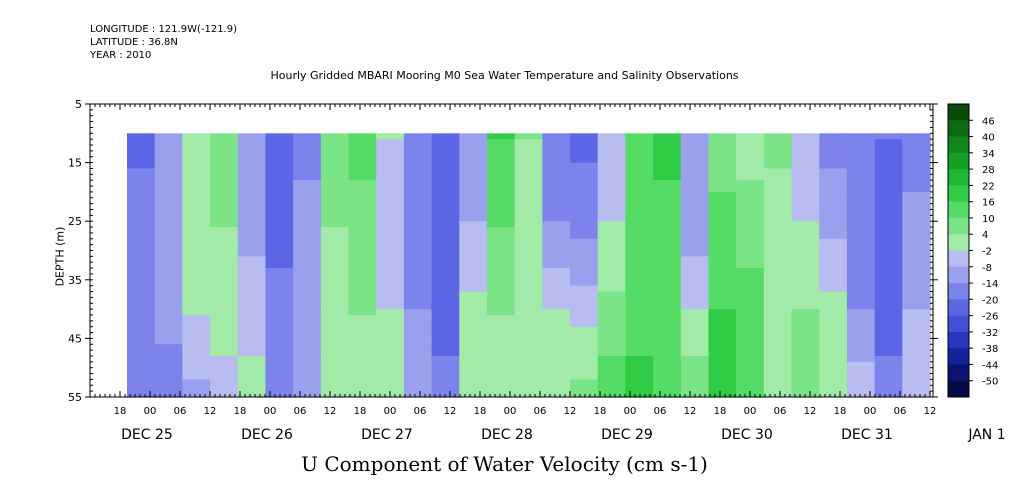 This screenshot has height=504, width=1009. I want to click on colorbar-tick-label: 16, so click(988, 203).